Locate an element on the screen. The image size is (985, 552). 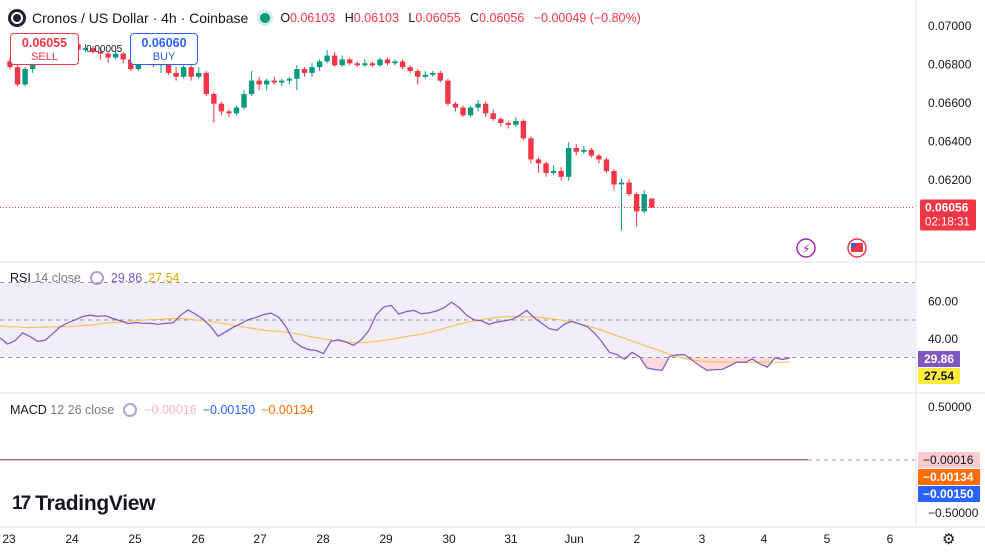
last-price-label: 0.06056 is located at coordinates (947, 208).